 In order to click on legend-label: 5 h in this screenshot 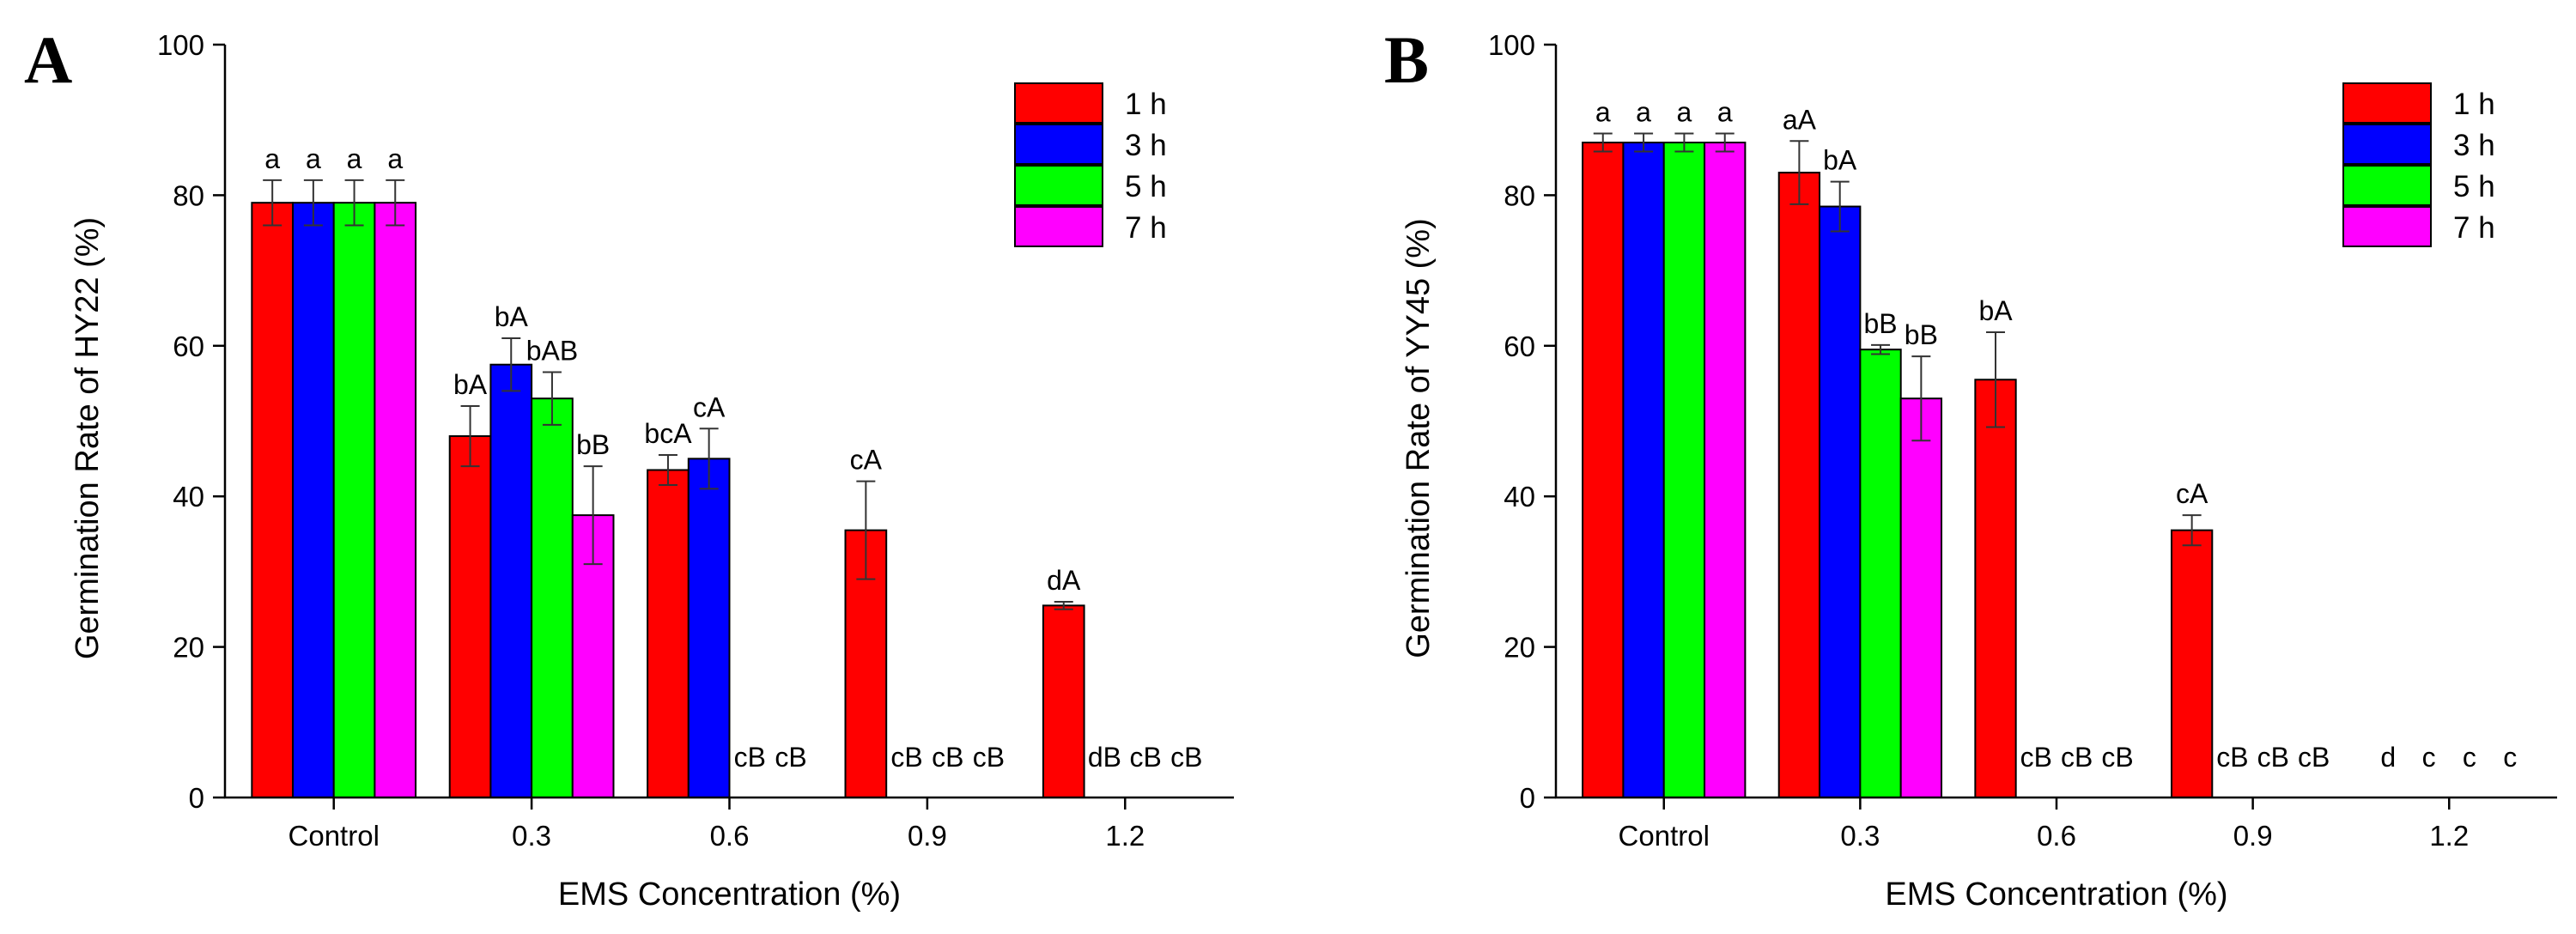, I will do `click(1146, 186)`.